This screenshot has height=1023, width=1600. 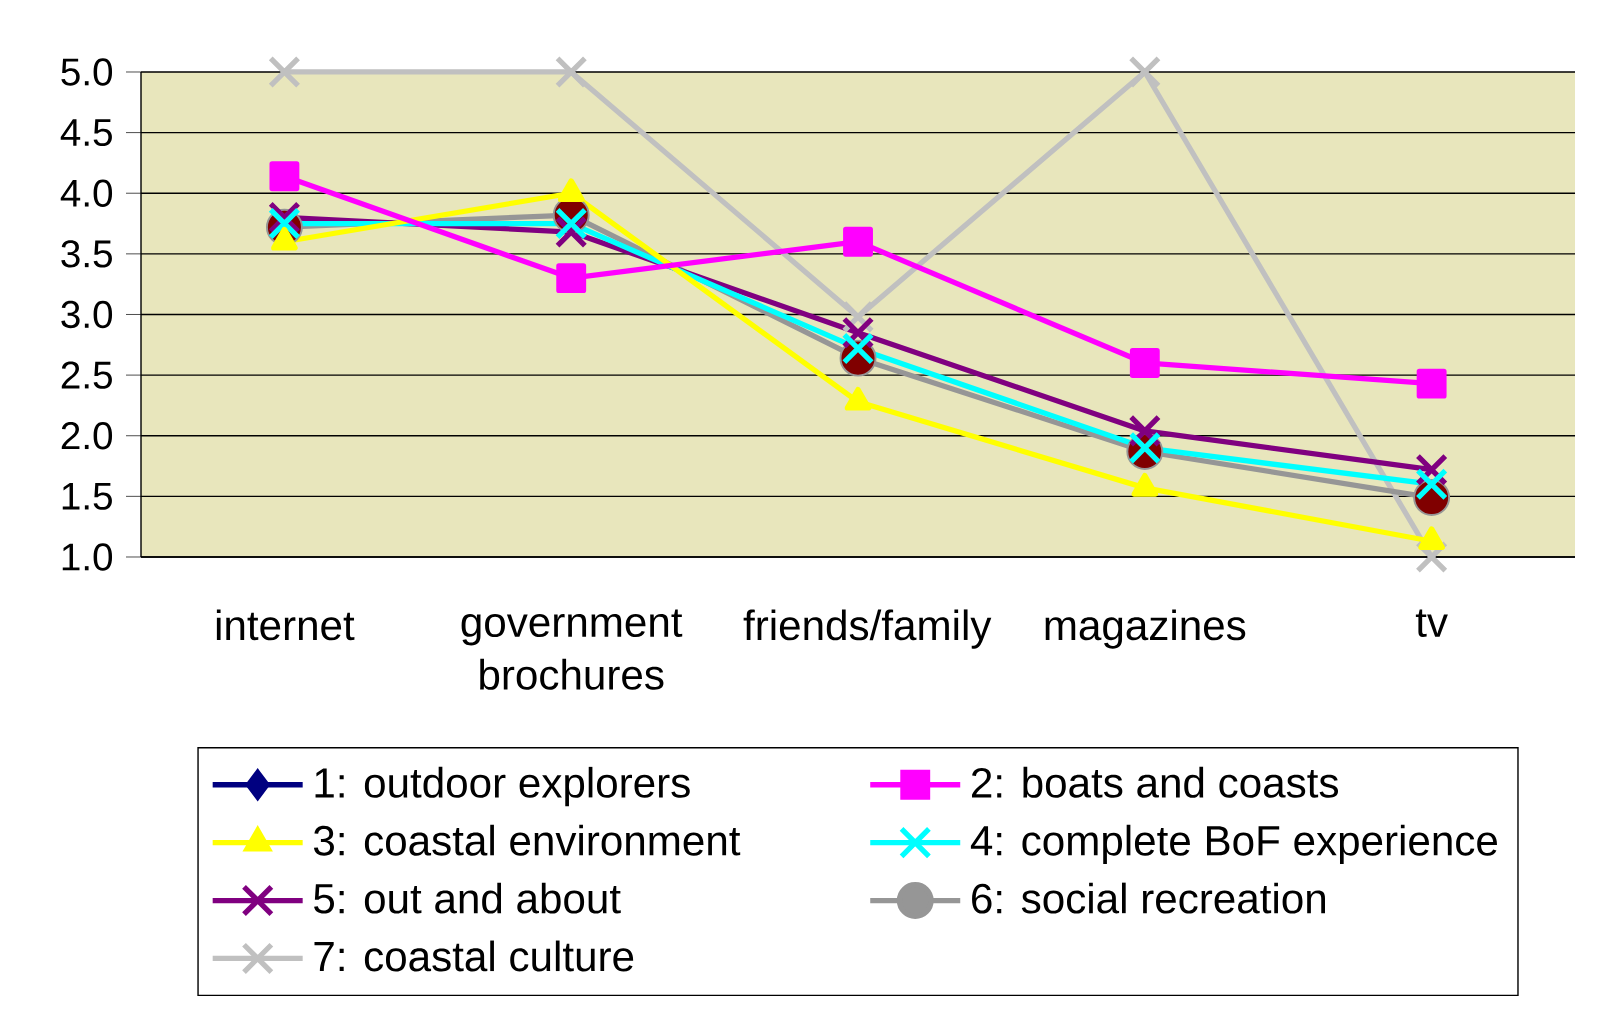 What do you see at coordinates (87, 72) in the screenshot?
I see `y-tick-label: 5.0` at bounding box center [87, 72].